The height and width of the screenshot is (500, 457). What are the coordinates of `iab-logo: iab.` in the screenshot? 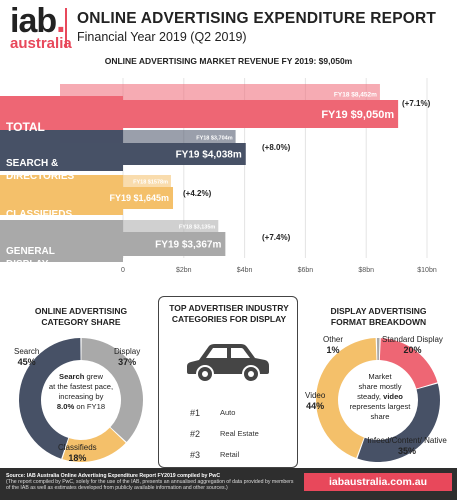 It's located at (38, 21).